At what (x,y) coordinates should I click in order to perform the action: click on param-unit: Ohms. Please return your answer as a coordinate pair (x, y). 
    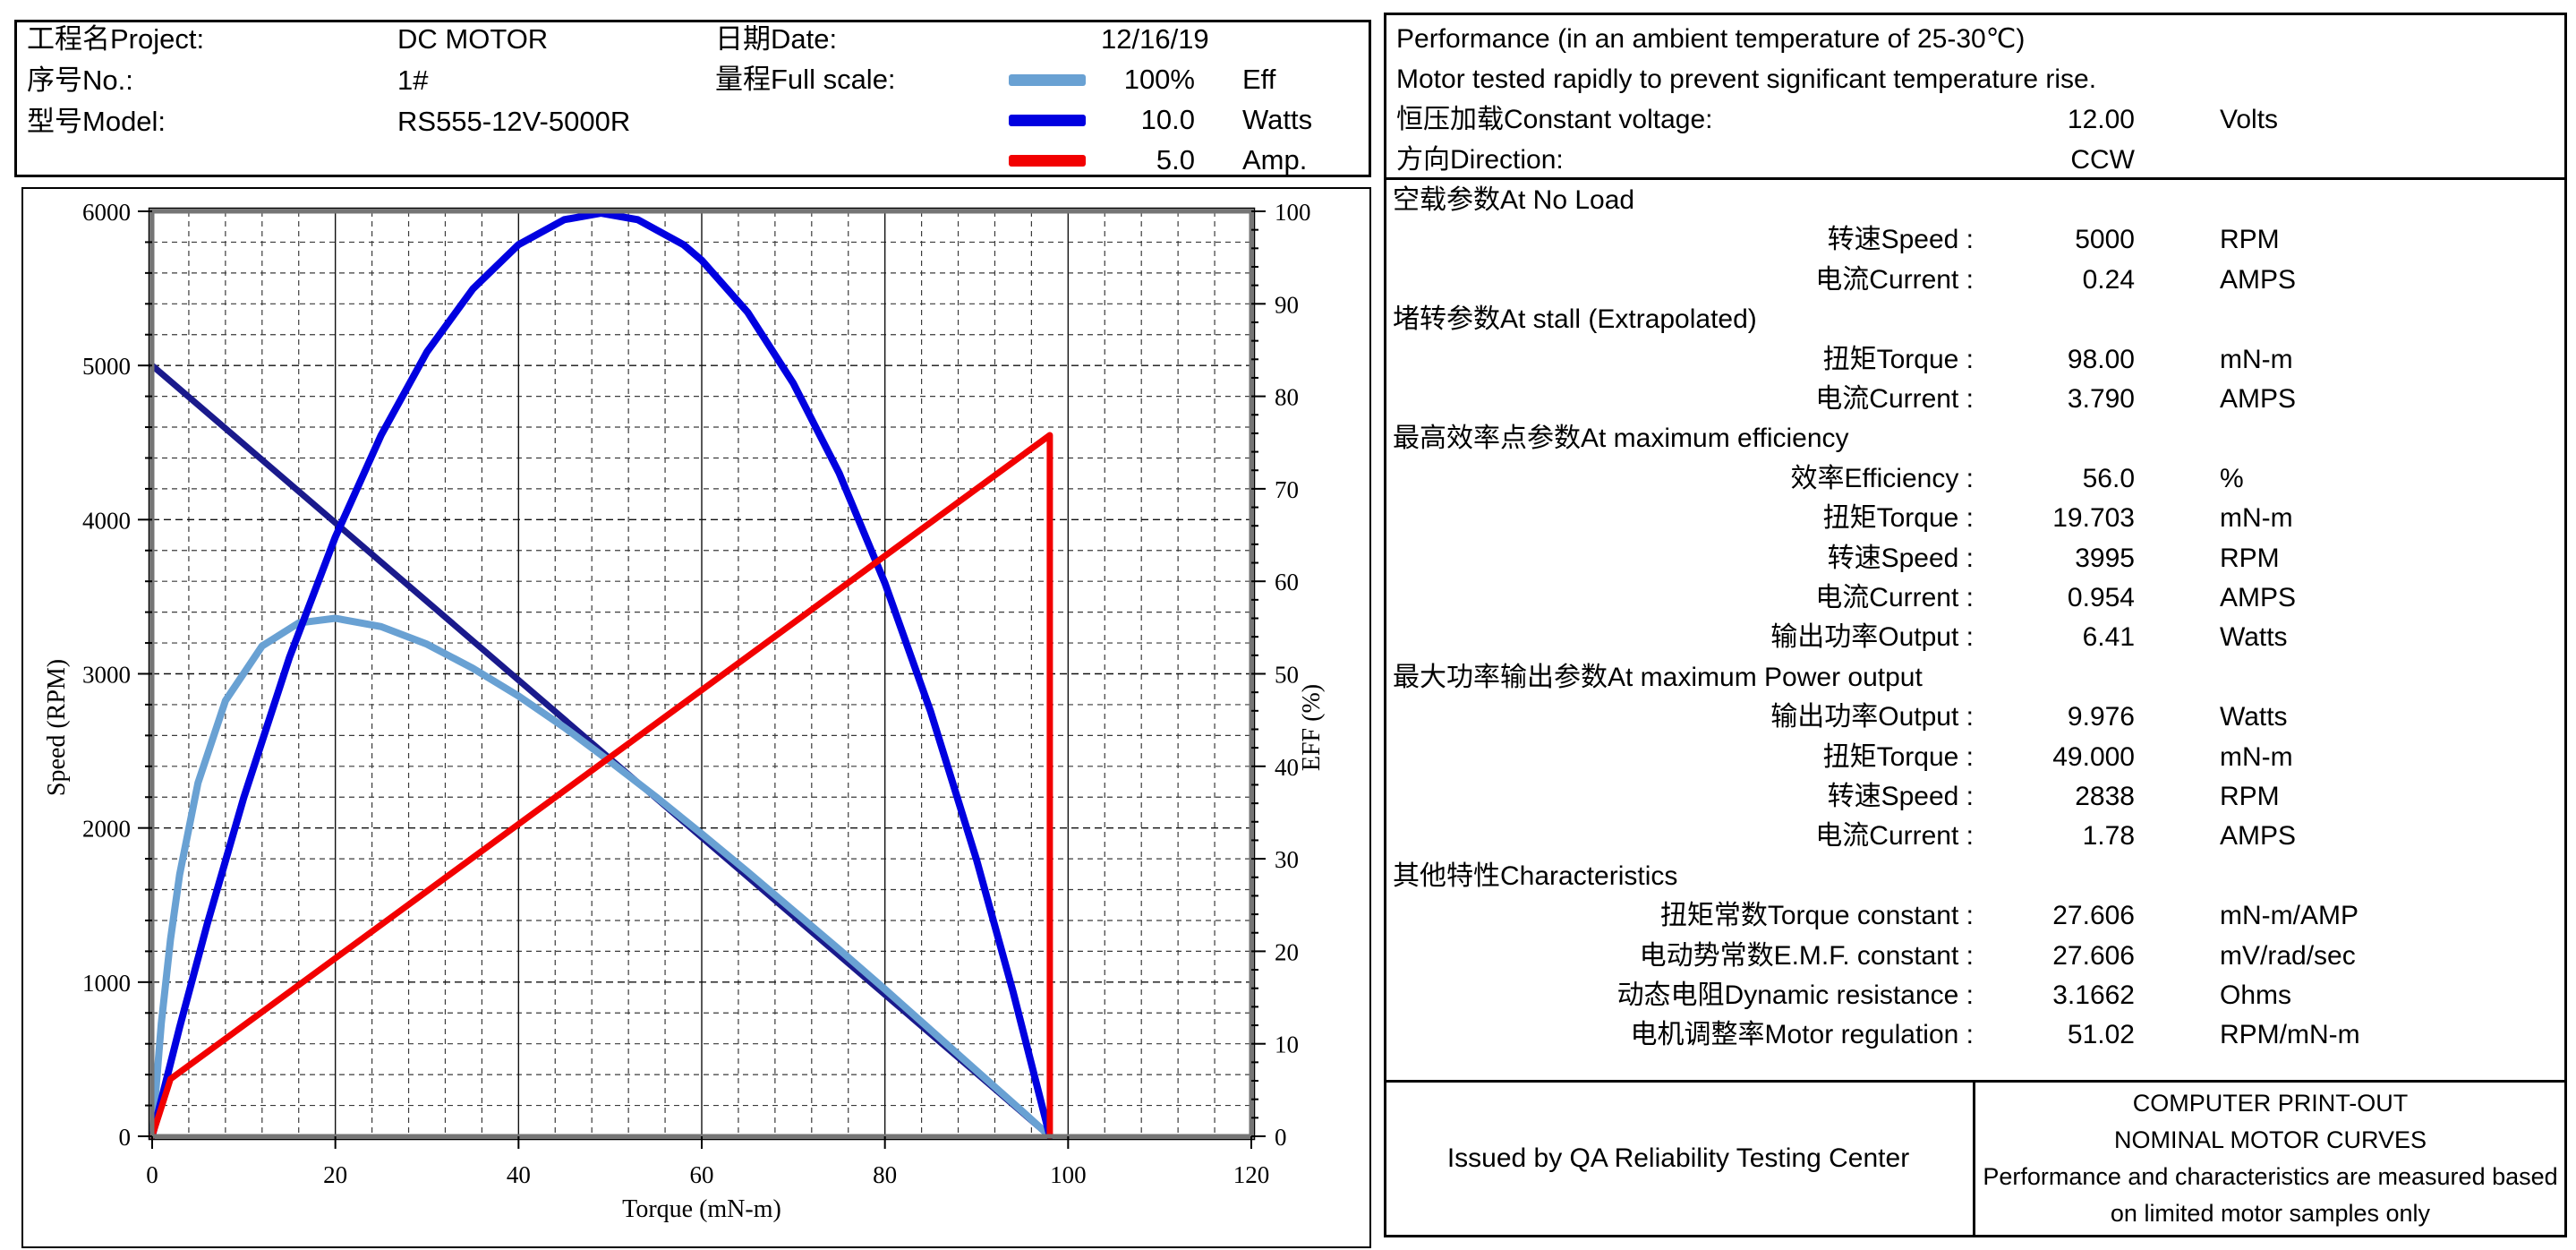
    Looking at the image, I should click on (2256, 995).